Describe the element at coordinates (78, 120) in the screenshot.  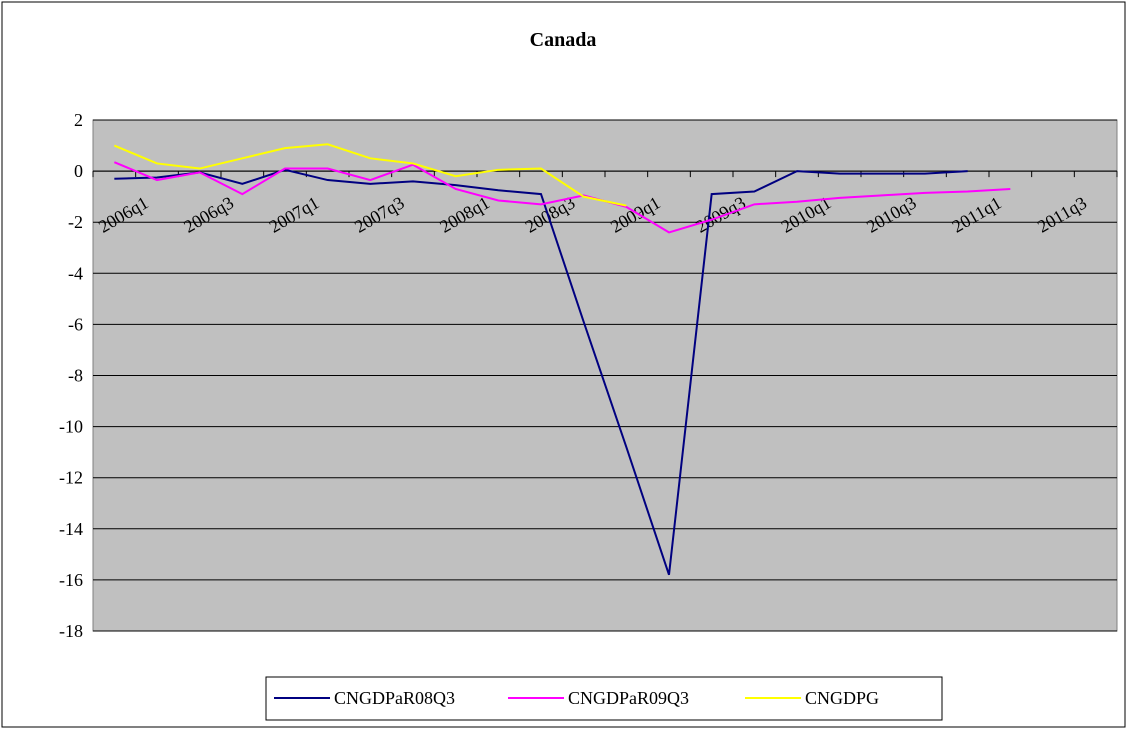
I see `y-tick-label: 2` at that location.